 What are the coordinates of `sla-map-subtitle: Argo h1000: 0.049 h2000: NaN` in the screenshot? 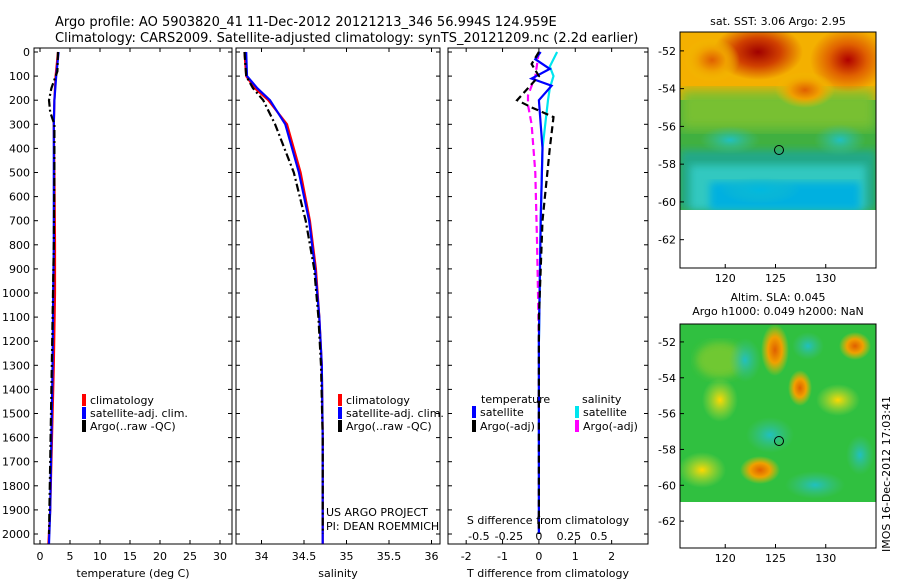 It's located at (778, 311).